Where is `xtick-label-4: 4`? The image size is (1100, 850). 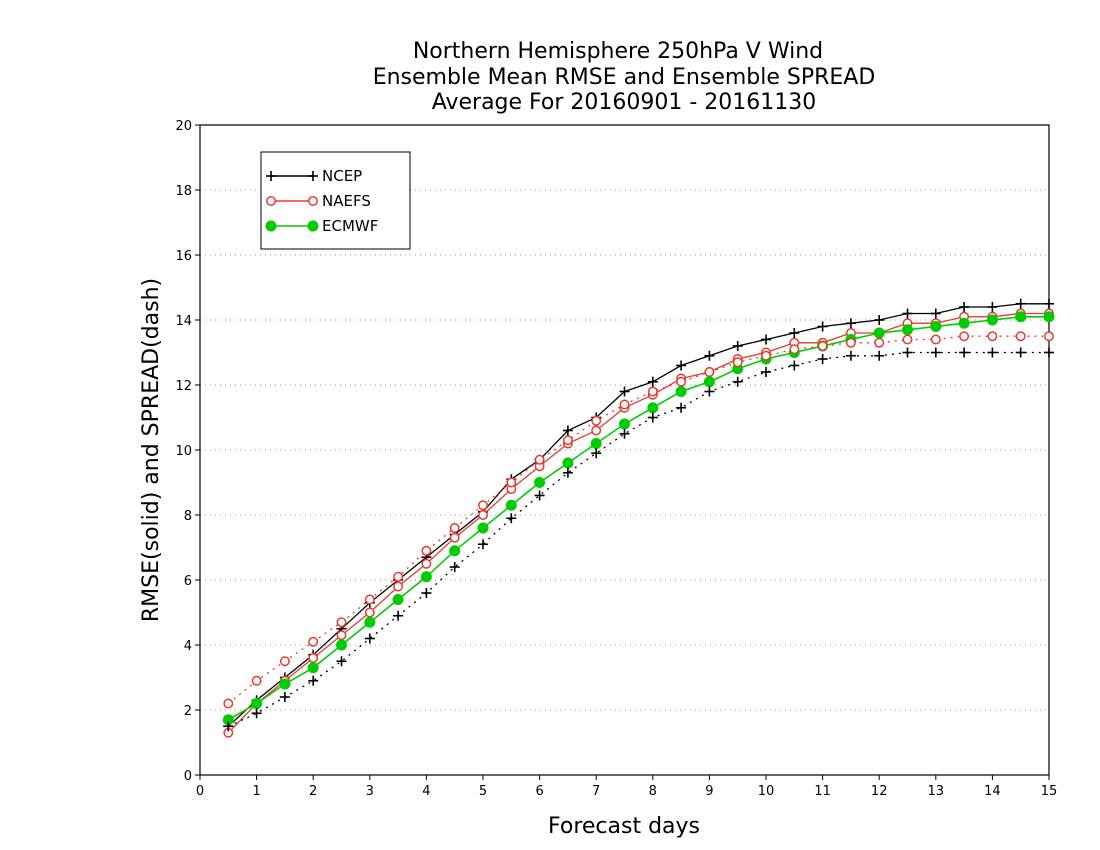 xtick-label-4: 4 is located at coordinates (426, 791).